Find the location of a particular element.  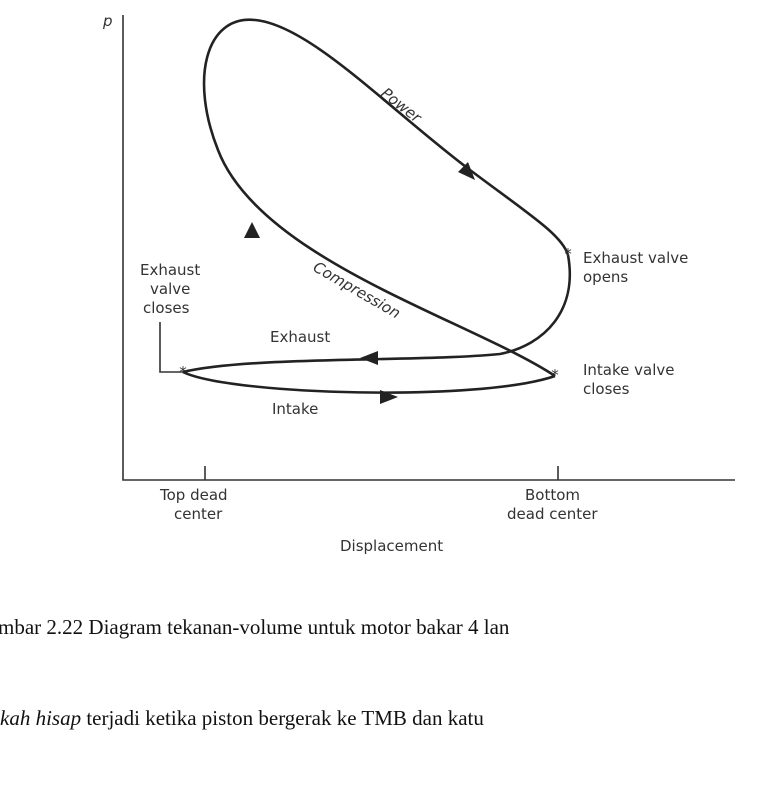

arrow-exhaust is located at coordinates (369, 358).